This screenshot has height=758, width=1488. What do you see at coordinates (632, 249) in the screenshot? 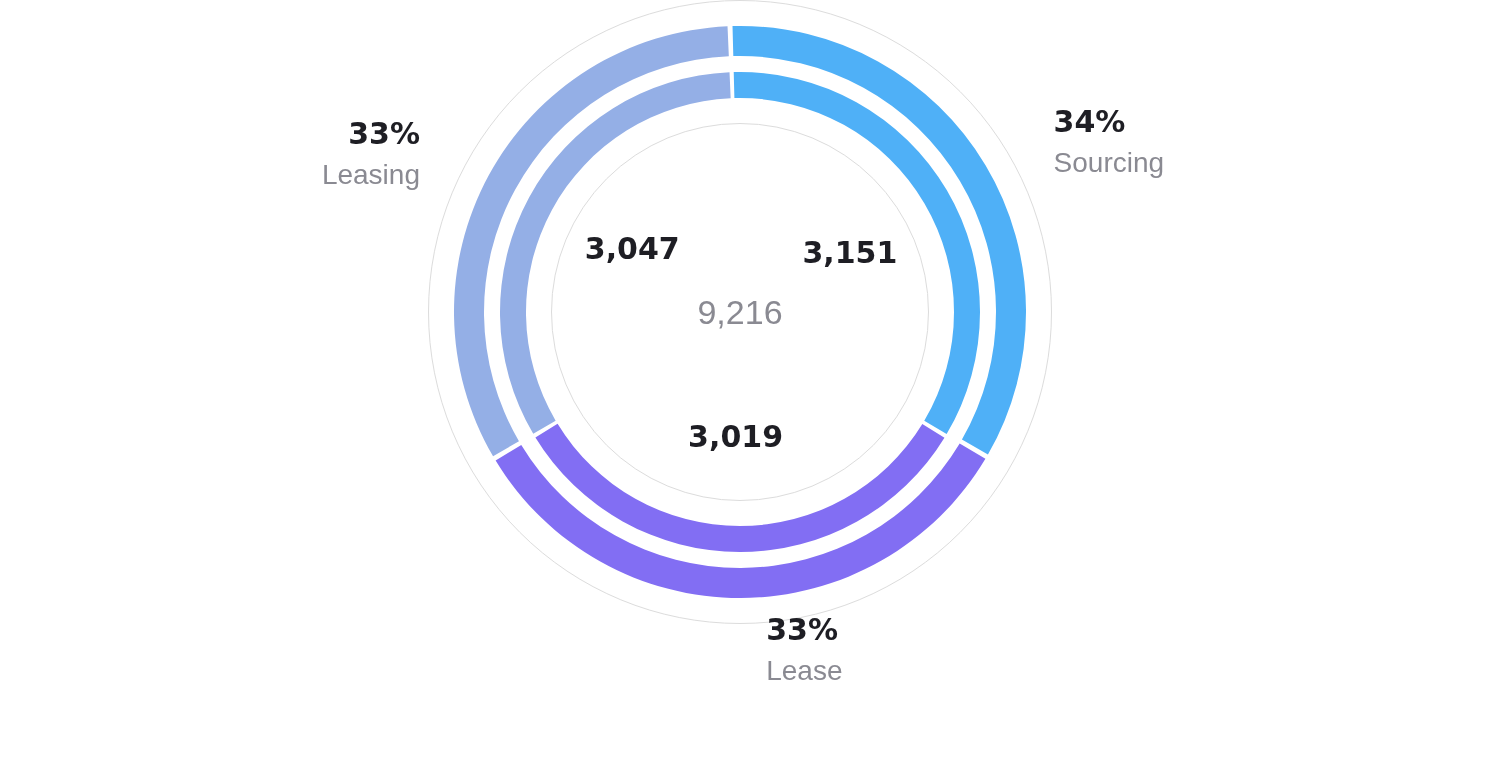
I see `data-label: 3,047` at bounding box center [632, 249].